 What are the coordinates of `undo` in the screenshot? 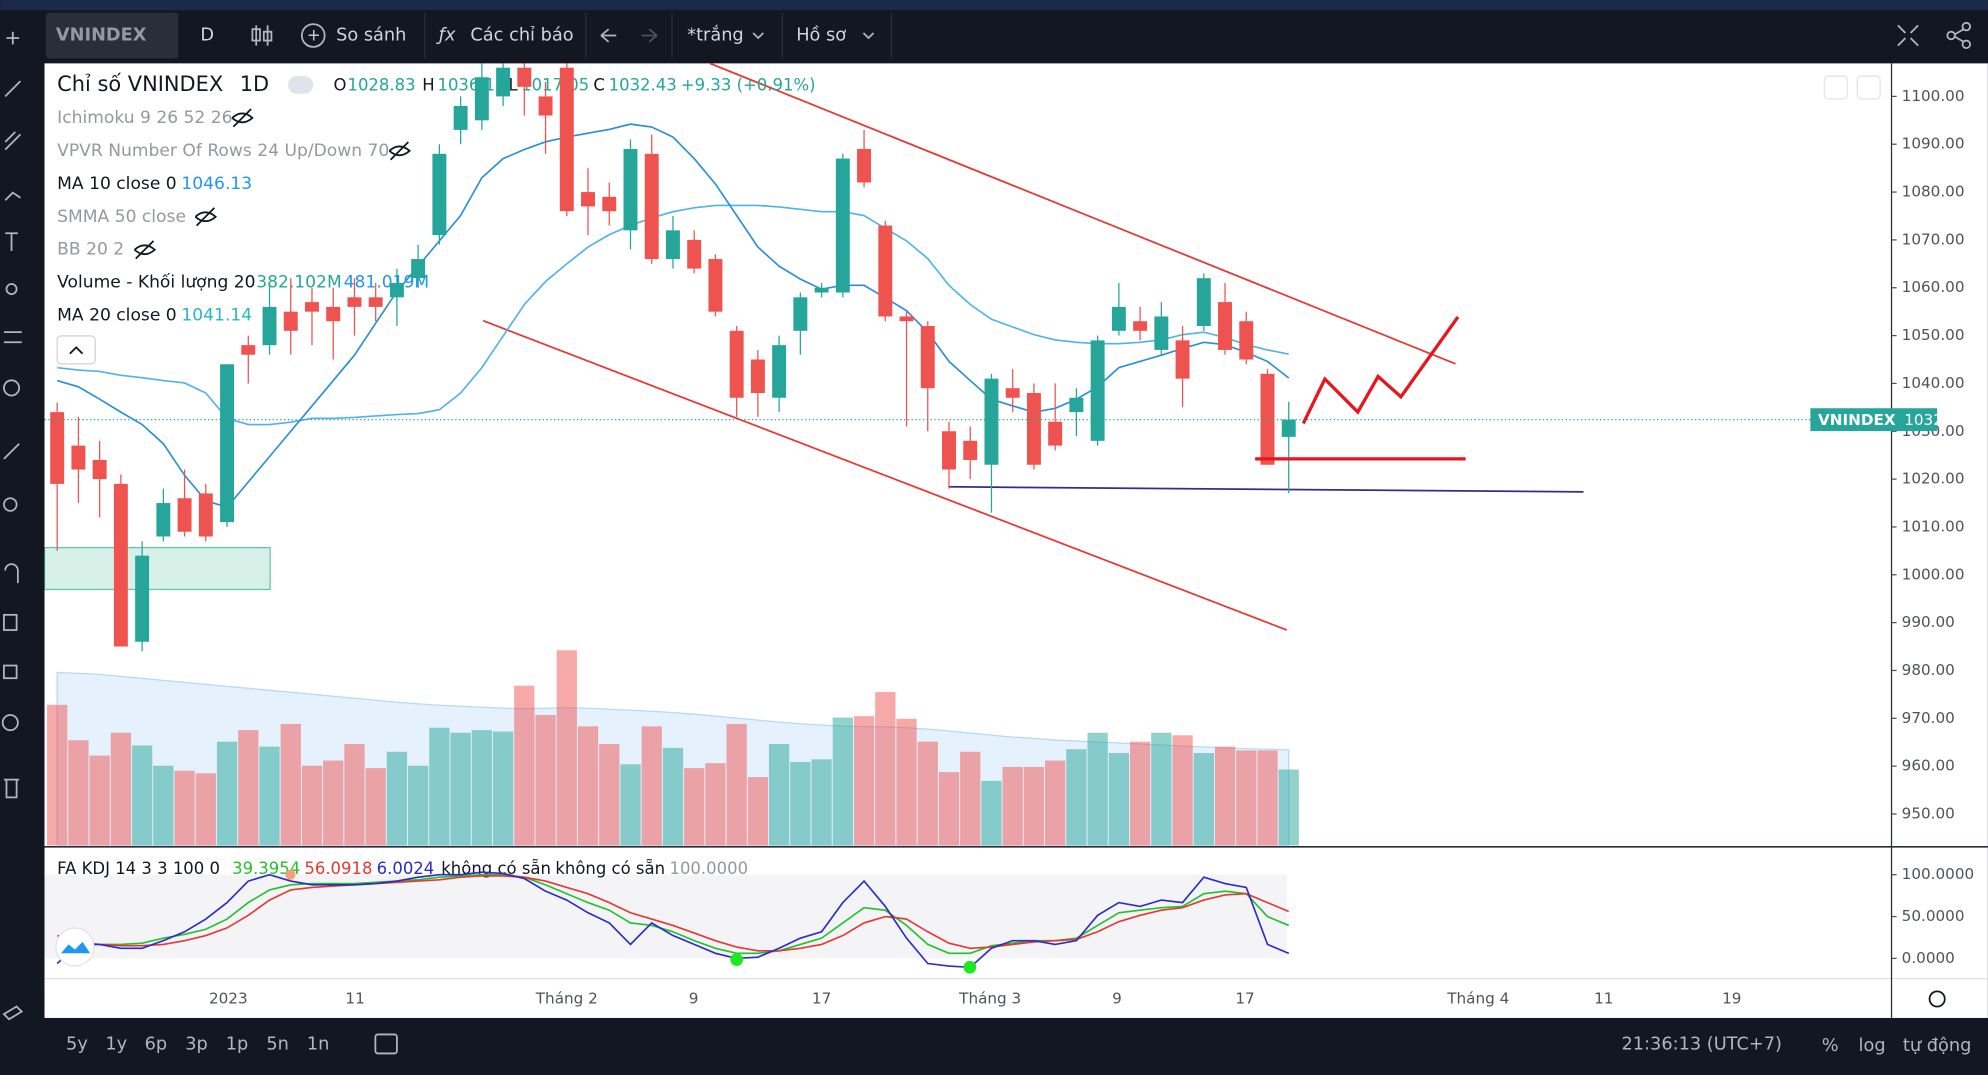 It's located at (608, 35).